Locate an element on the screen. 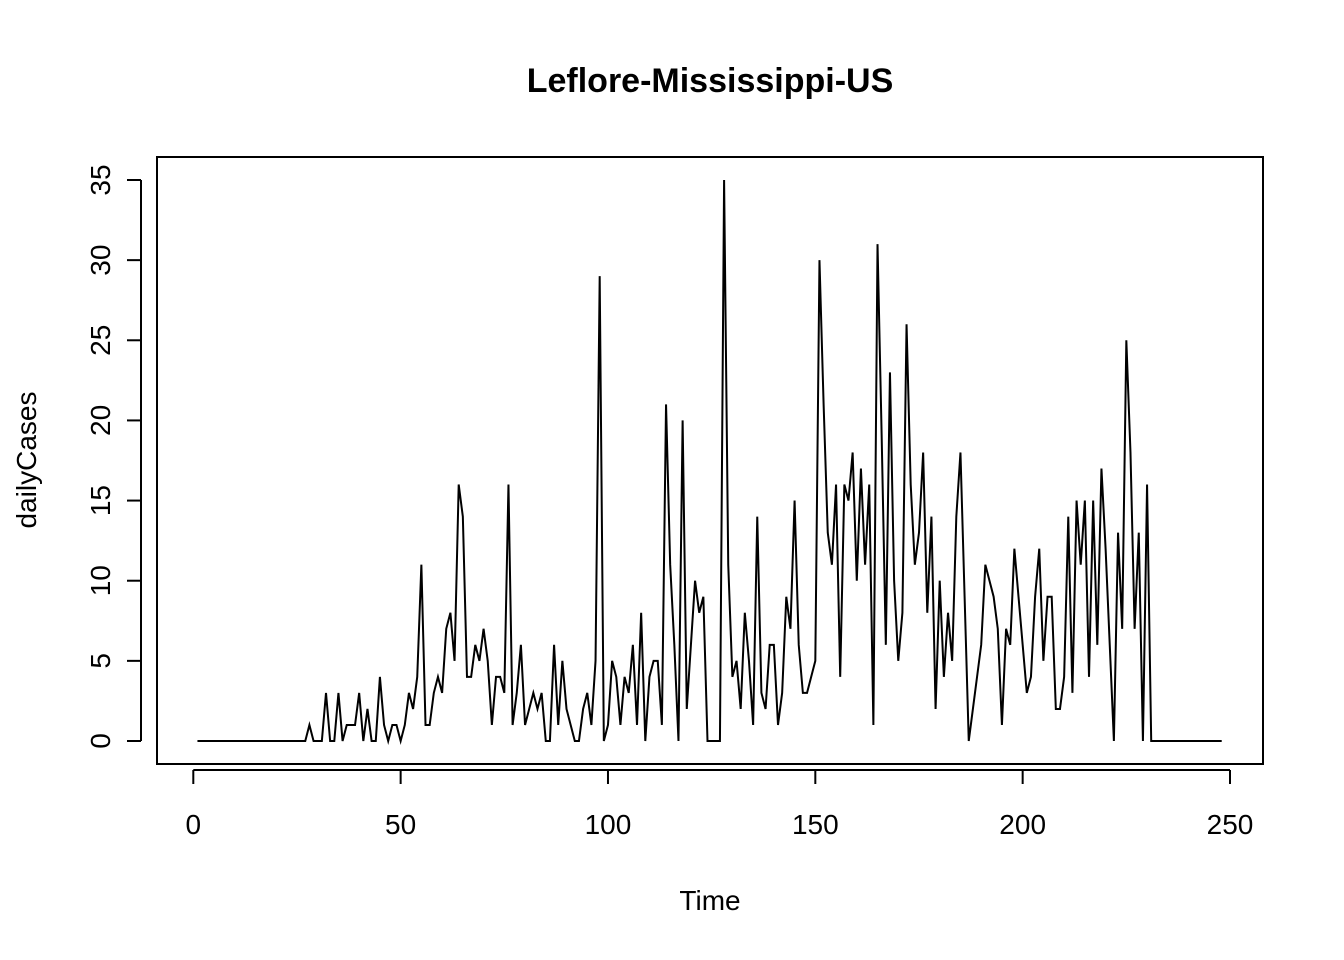 The height and width of the screenshot is (960, 1344). chart-title: Leflore-Mississippi-US is located at coordinates (710, 81).